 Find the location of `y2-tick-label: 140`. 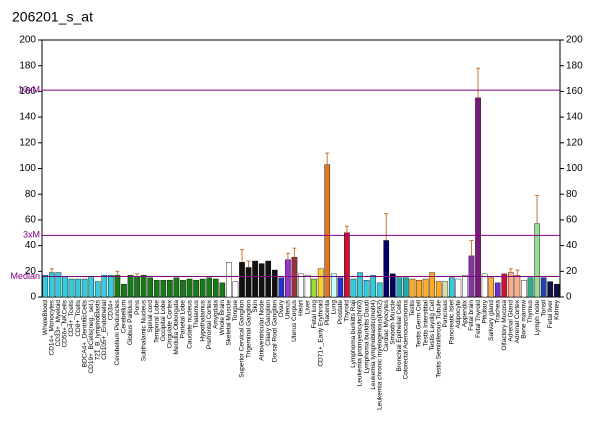

y2-tick-label: 140 is located at coordinates (574, 117).